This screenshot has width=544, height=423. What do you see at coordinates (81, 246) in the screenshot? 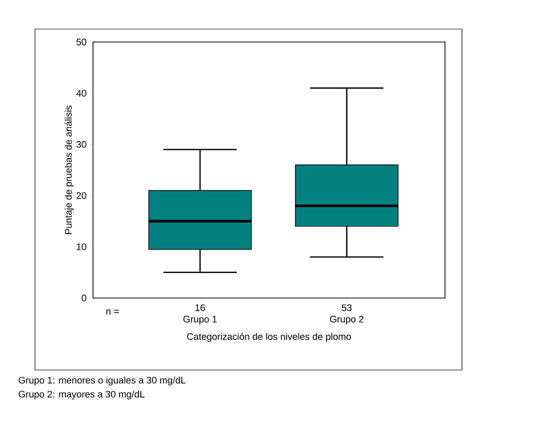
I see `y-tick-label: 10` at bounding box center [81, 246].